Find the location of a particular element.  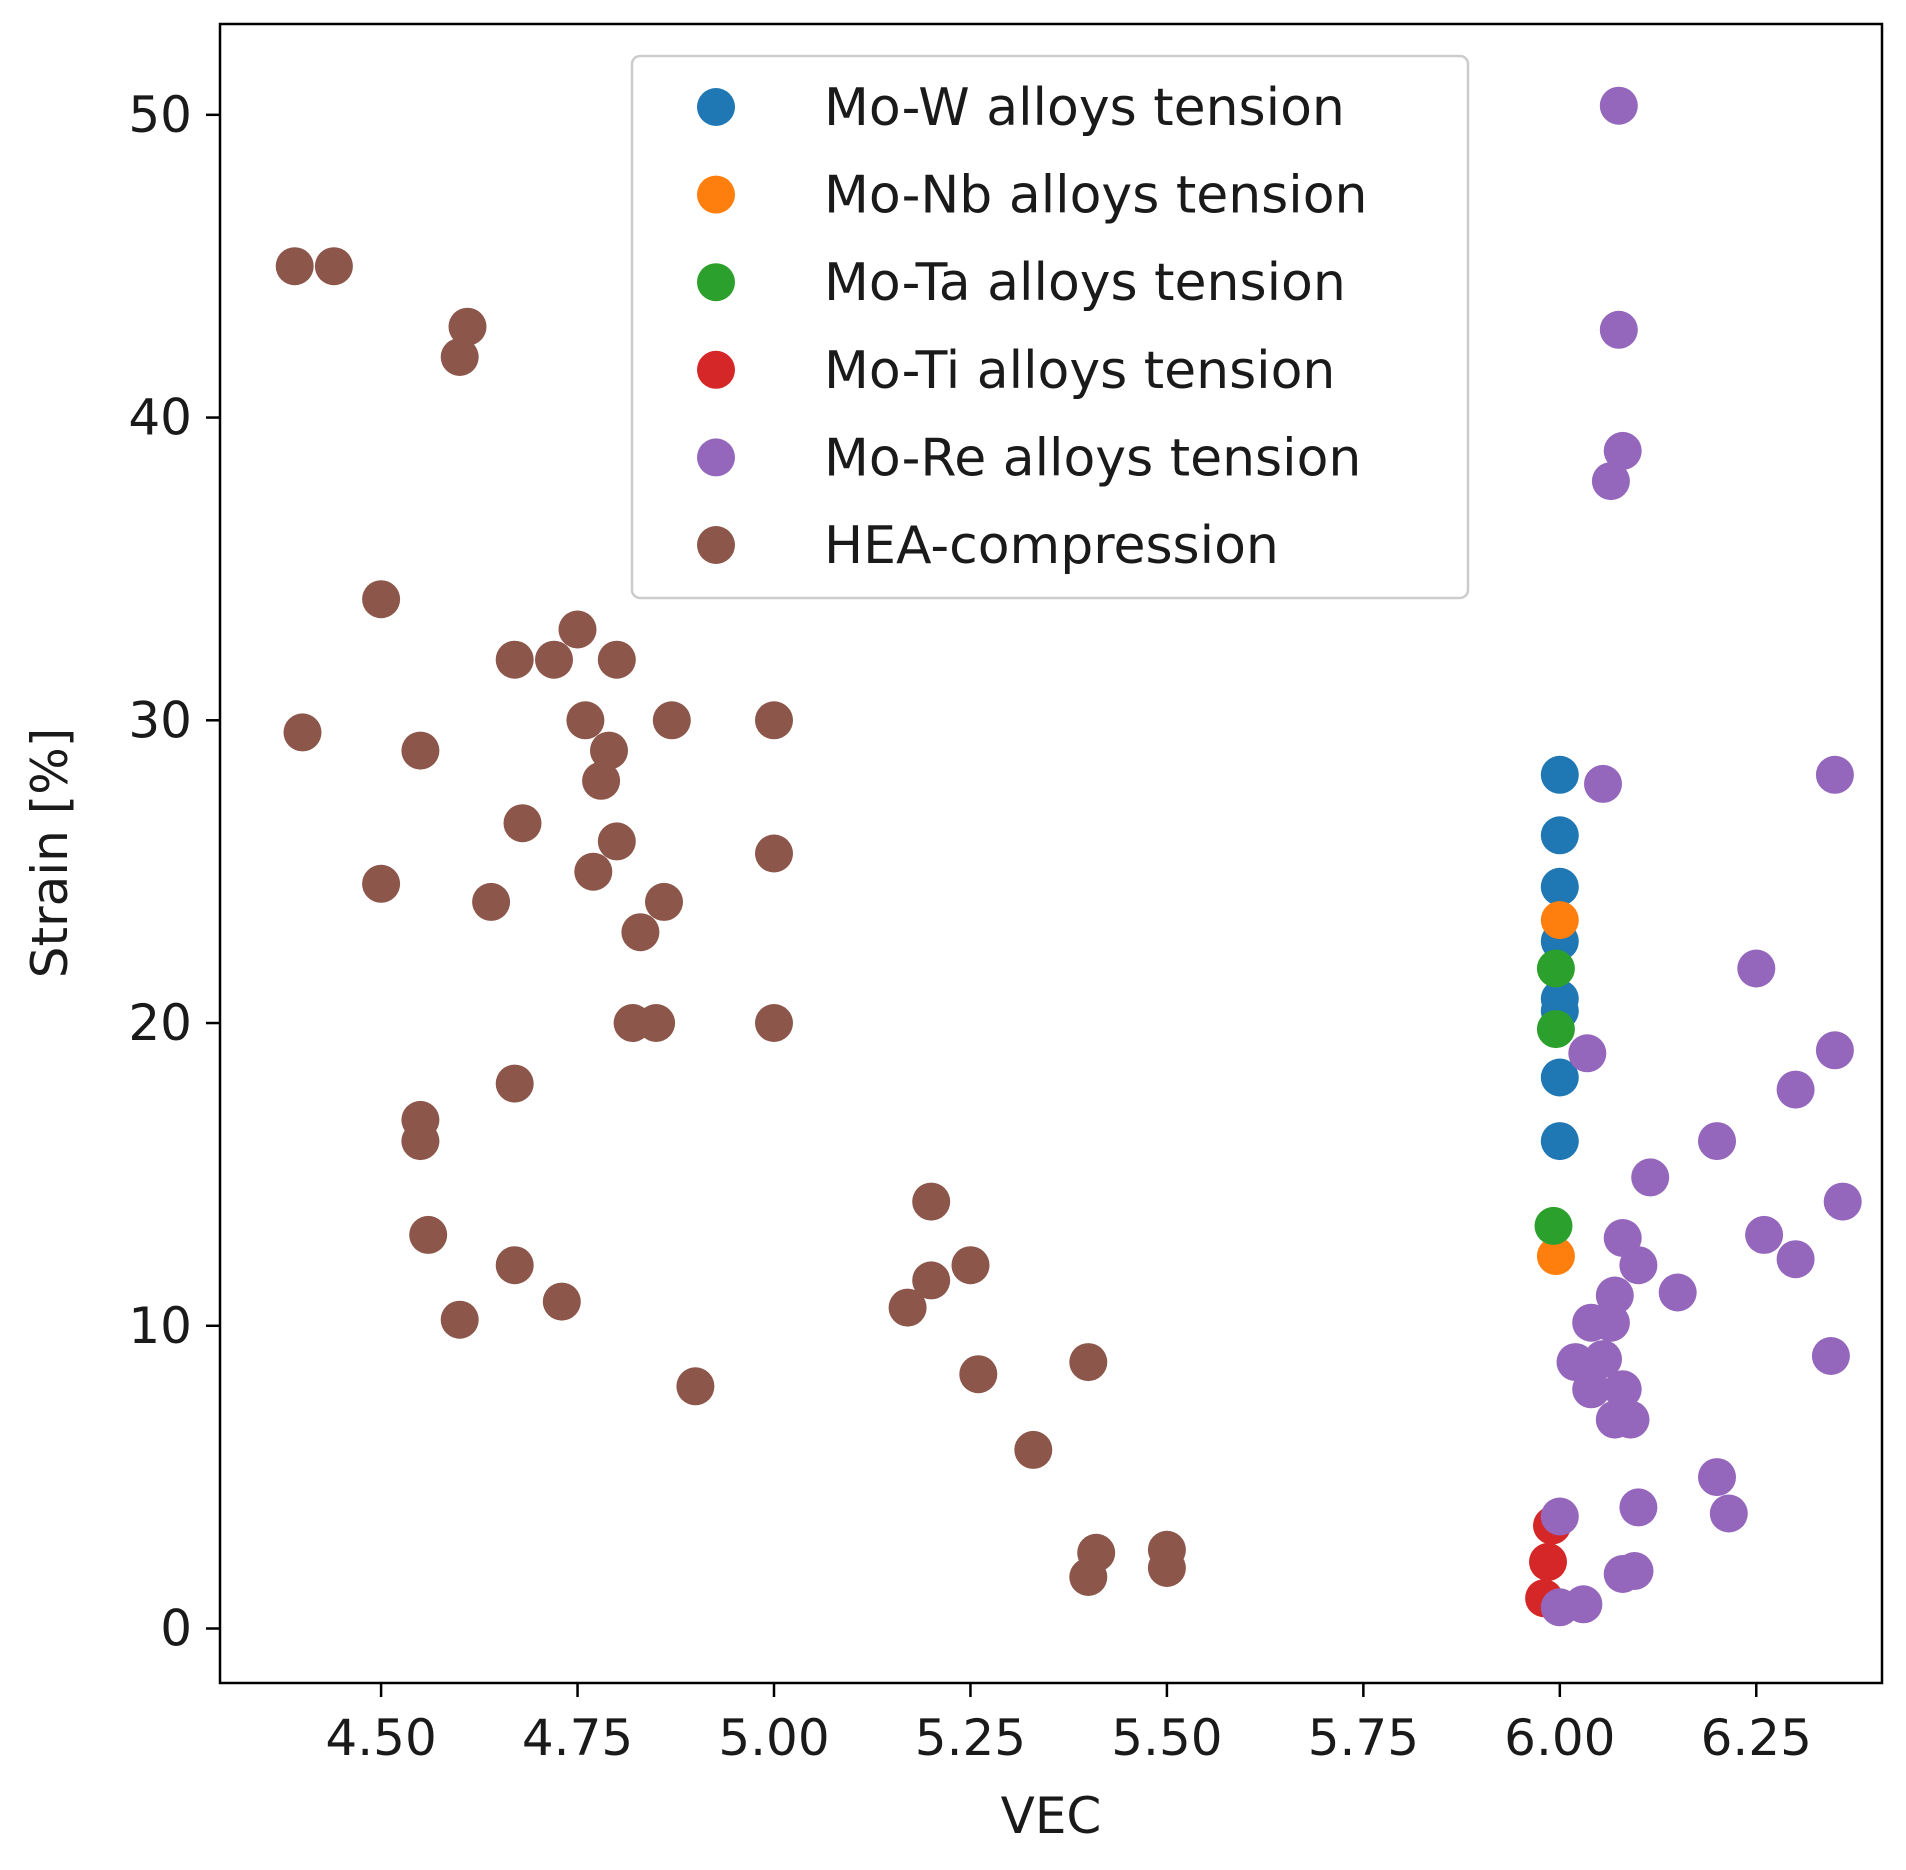

y-tick-label: 20 is located at coordinates (160, 1023).